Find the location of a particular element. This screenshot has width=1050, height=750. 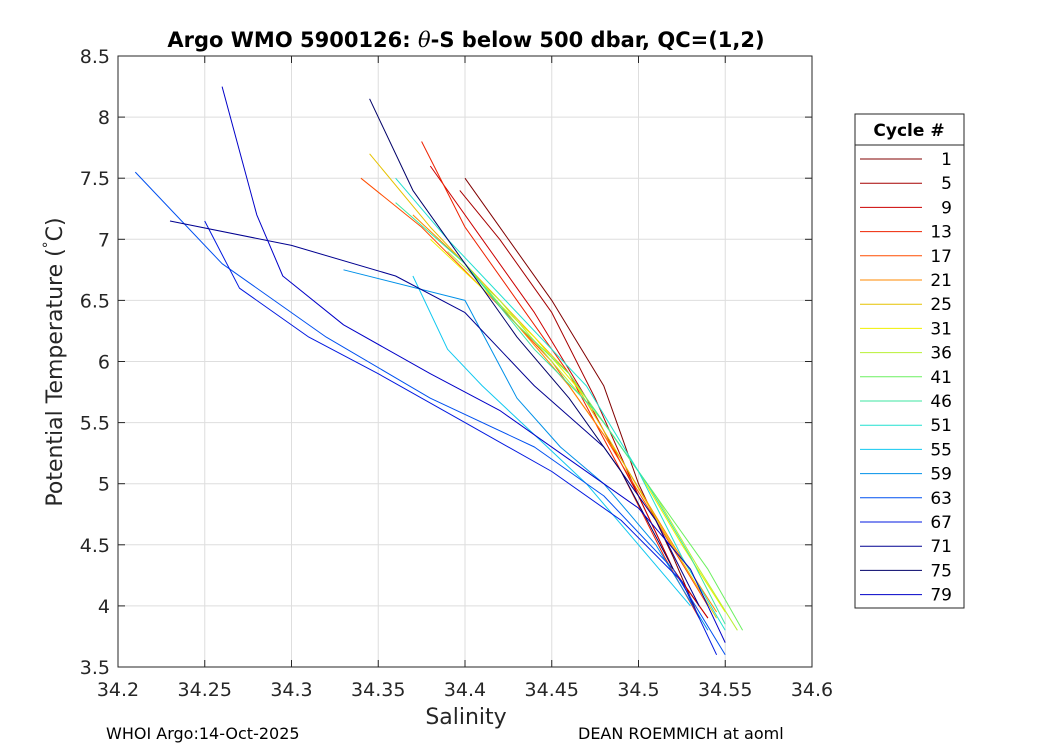

legend-label-55: 55 is located at coordinates (941, 450).